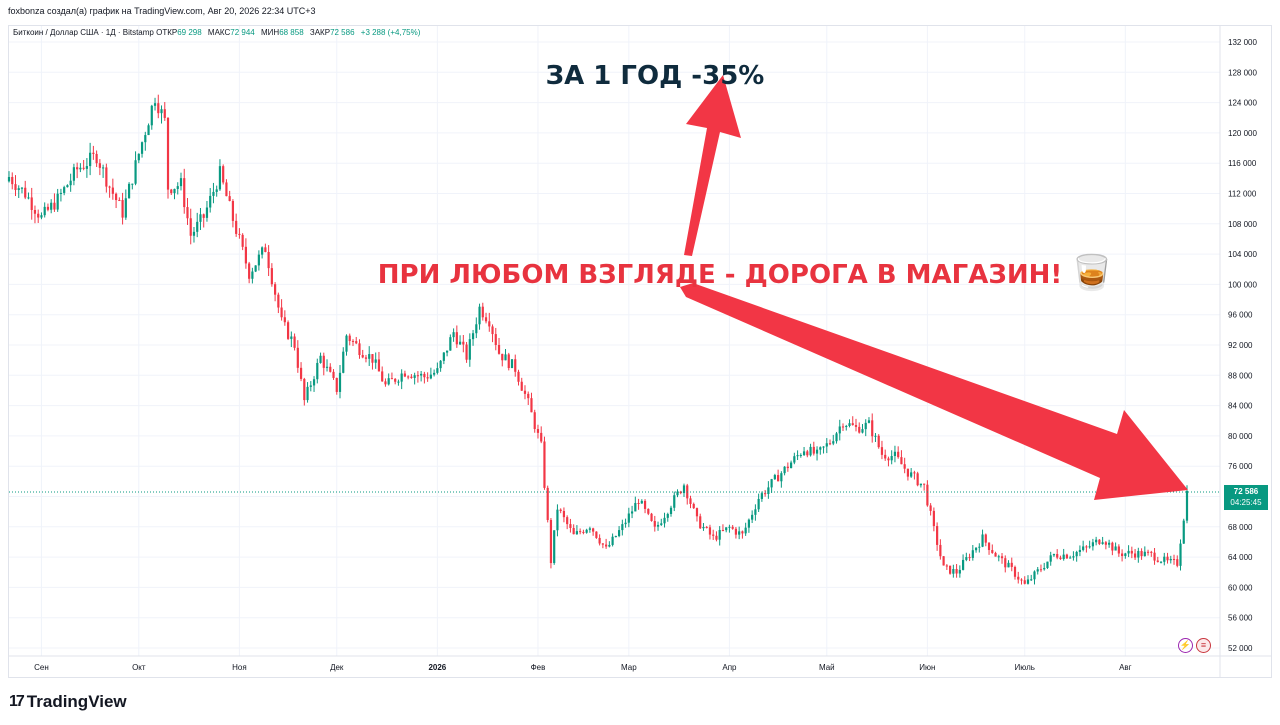  Describe the element at coordinates (1240, 587) in the screenshot. I see `y-tick-label: 60 000` at that location.